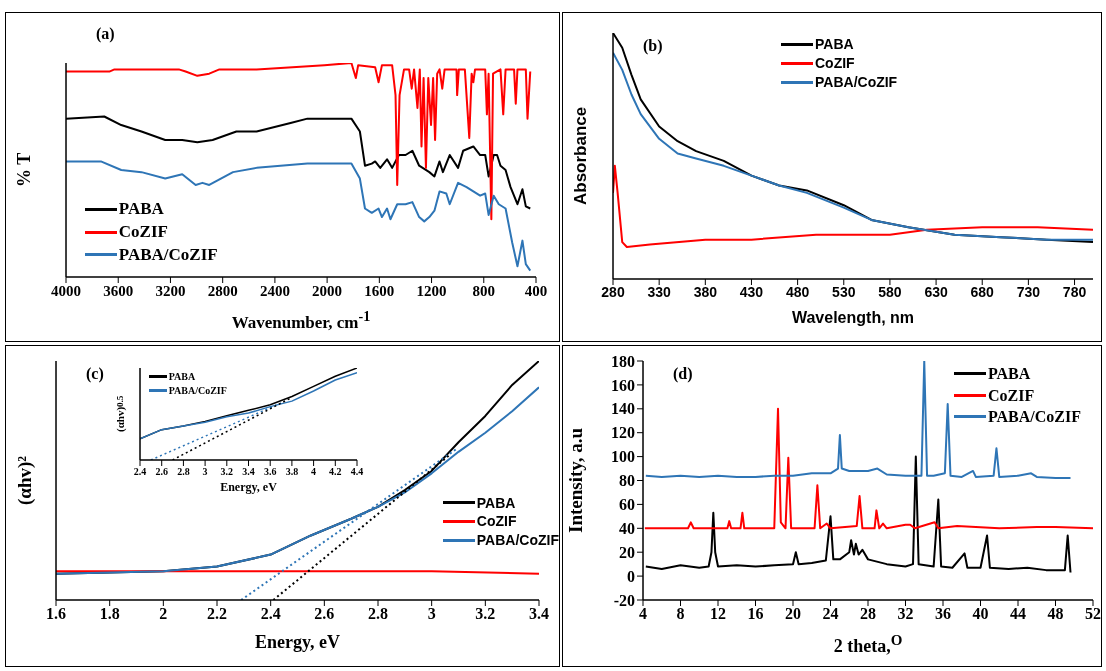  What do you see at coordinates (105, 34) in the screenshot?
I see `text: (a)` at bounding box center [105, 34].